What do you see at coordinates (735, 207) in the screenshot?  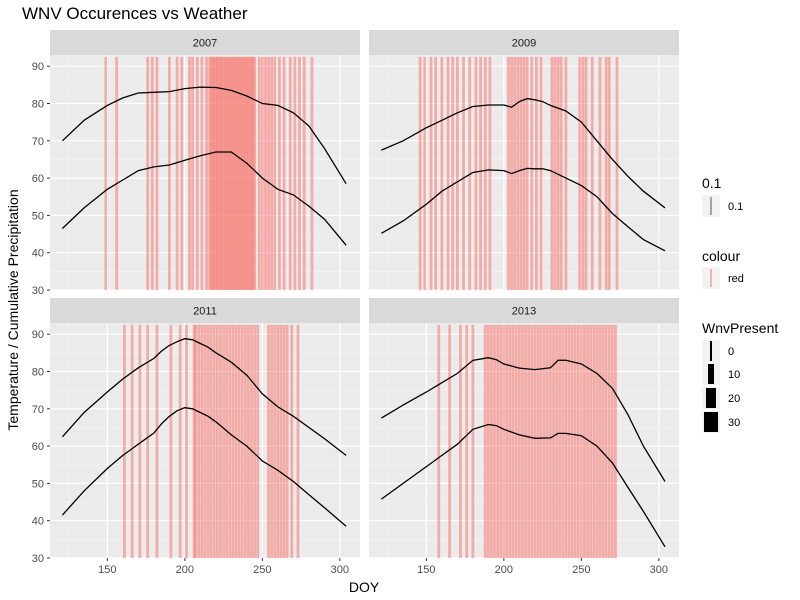 I see `legend-label: 0.1` at bounding box center [735, 207].